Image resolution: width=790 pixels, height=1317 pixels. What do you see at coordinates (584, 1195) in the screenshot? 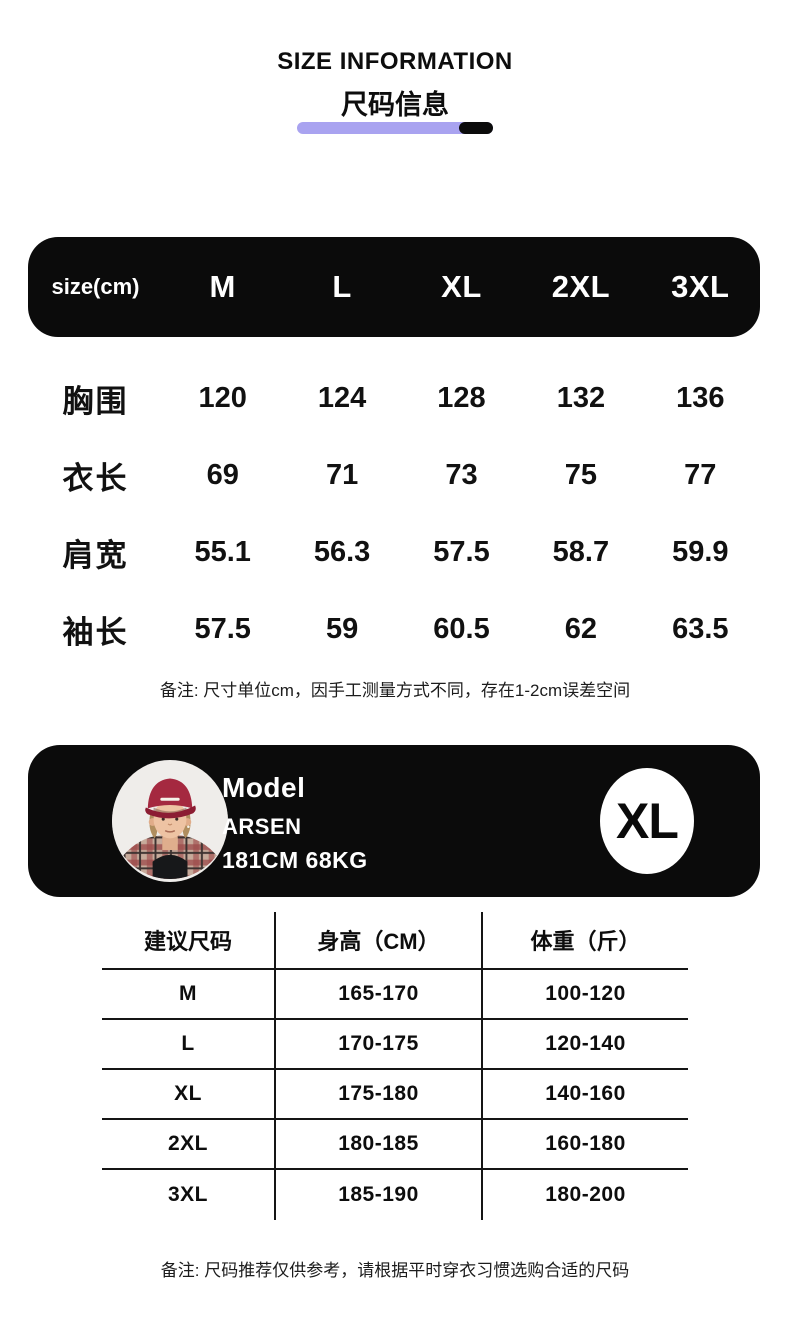
I see `rec-cell-weight: 180-200` at bounding box center [584, 1195].